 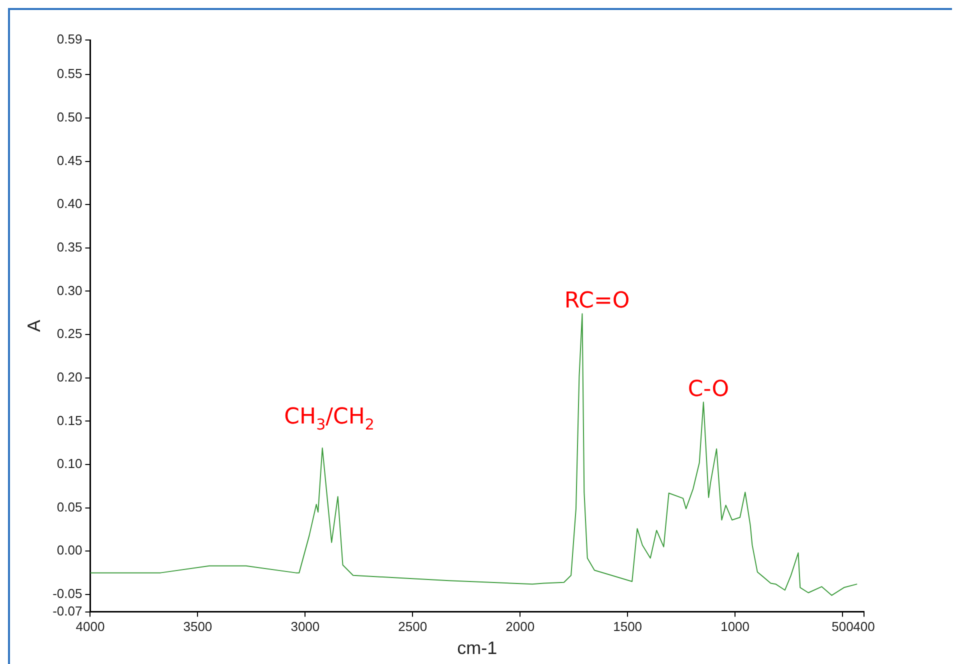 I want to click on x-tick-label: 2000, so click(x=520, y=626).